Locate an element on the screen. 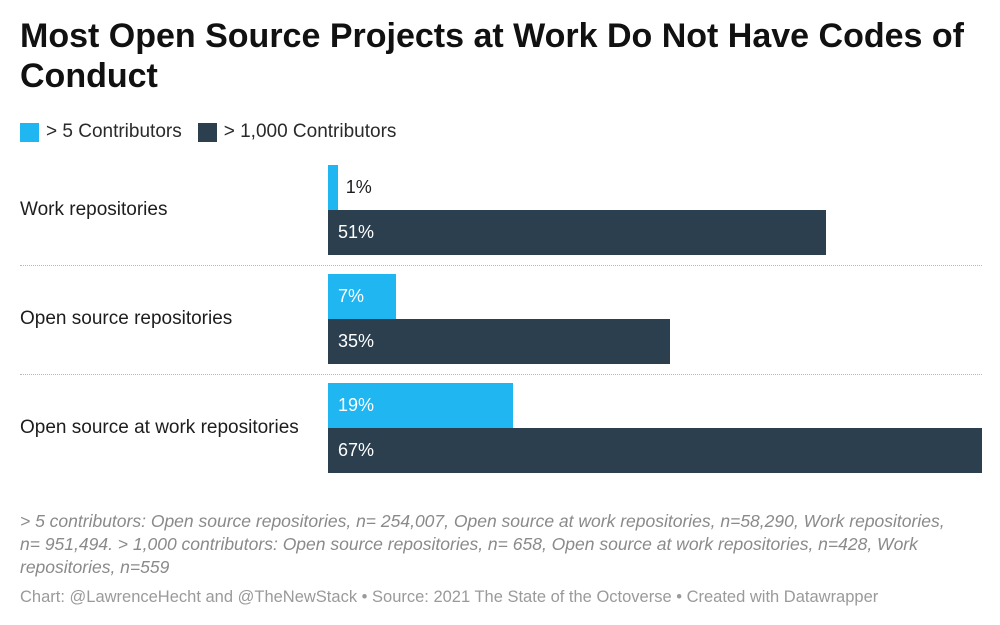  legend: > 5 Contributors > 1,000 Contributors is located at coordinates (216, 132).